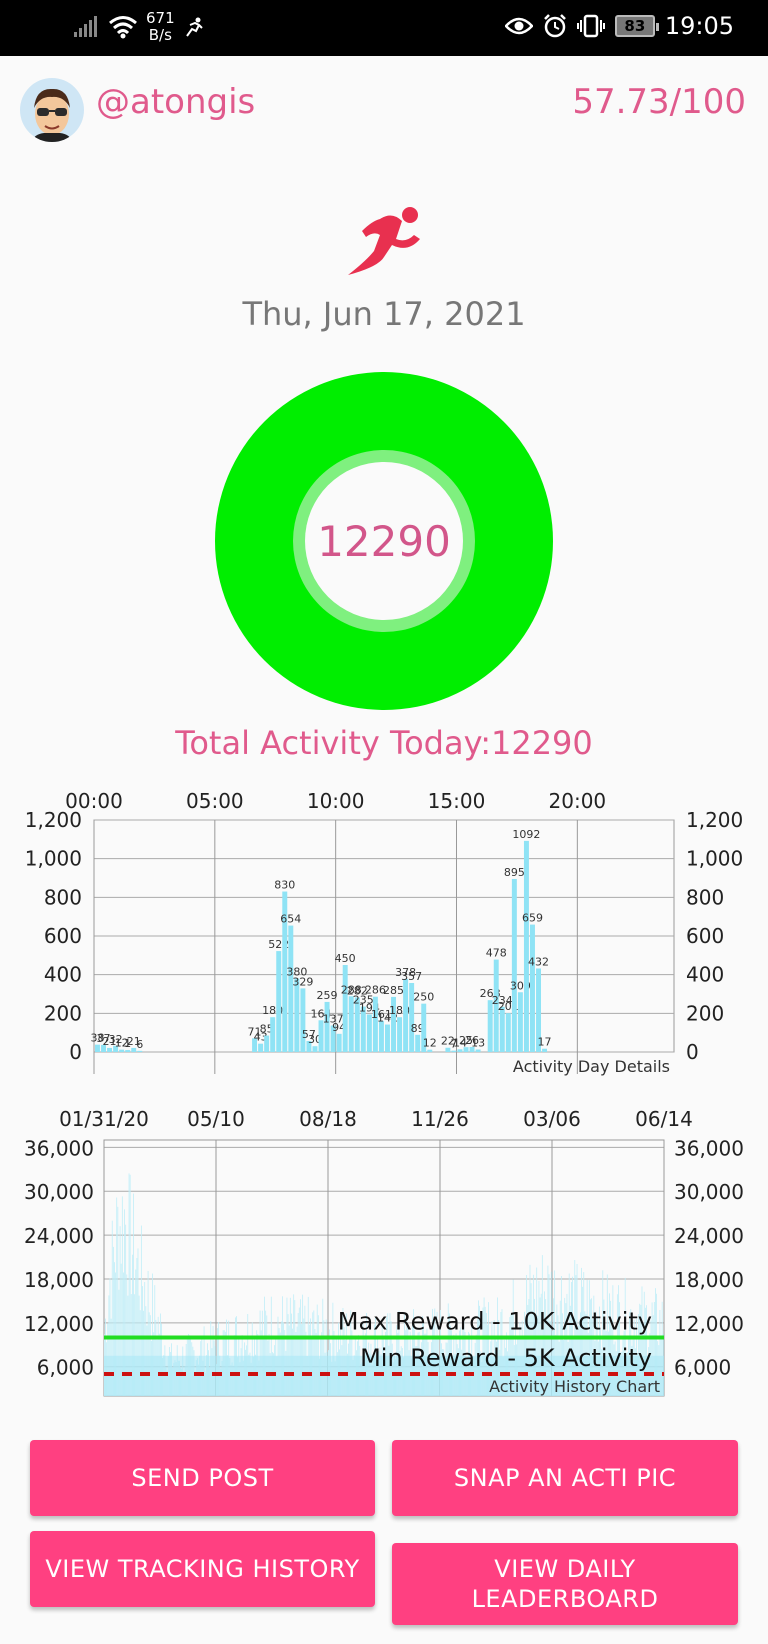  I want to click on day-chart-data-label: 250, so click(423, 997).